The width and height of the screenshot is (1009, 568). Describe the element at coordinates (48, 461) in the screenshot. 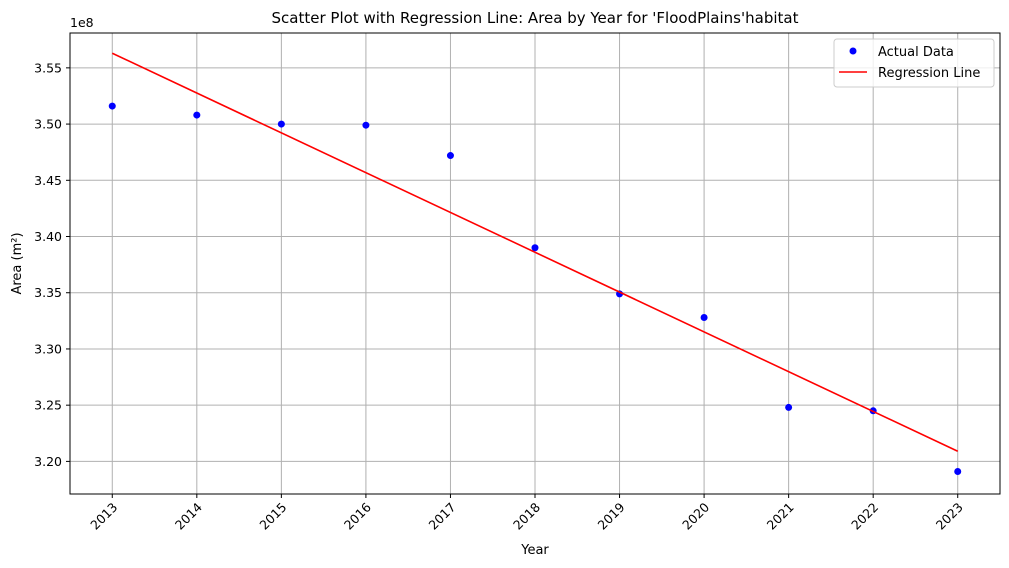

I see `y-tick-label: 3.20` at that location.